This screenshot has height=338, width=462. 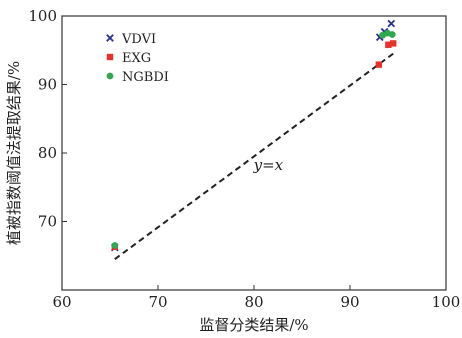 I want to click on legend-marker-ngbdi, so click(x=110, y=76).